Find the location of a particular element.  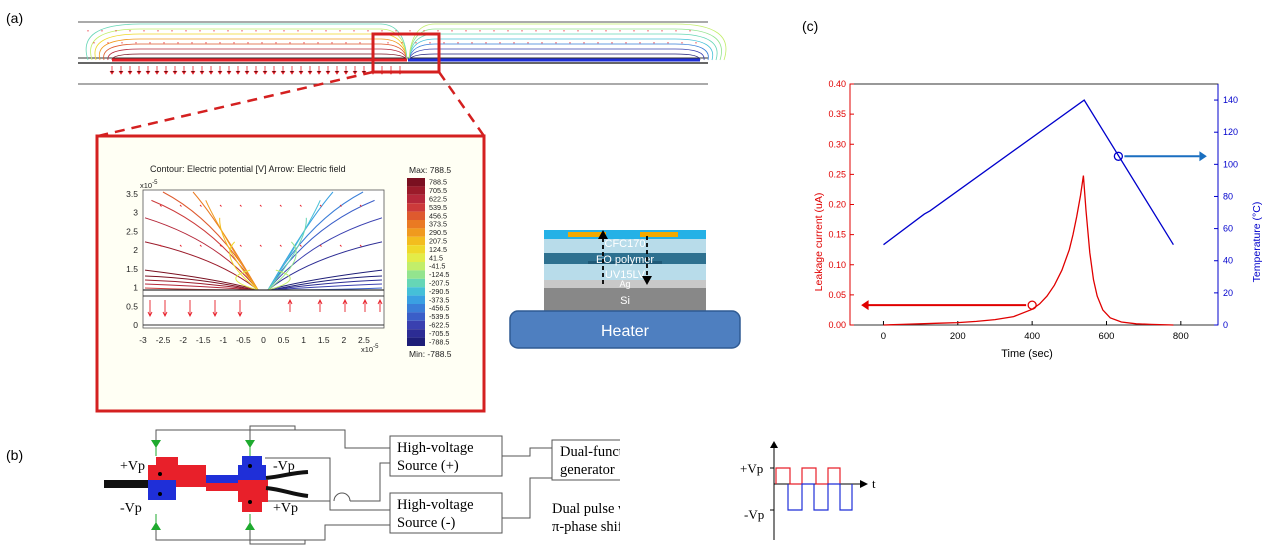

electrode-blue-left is located at coordinates (162, 490).